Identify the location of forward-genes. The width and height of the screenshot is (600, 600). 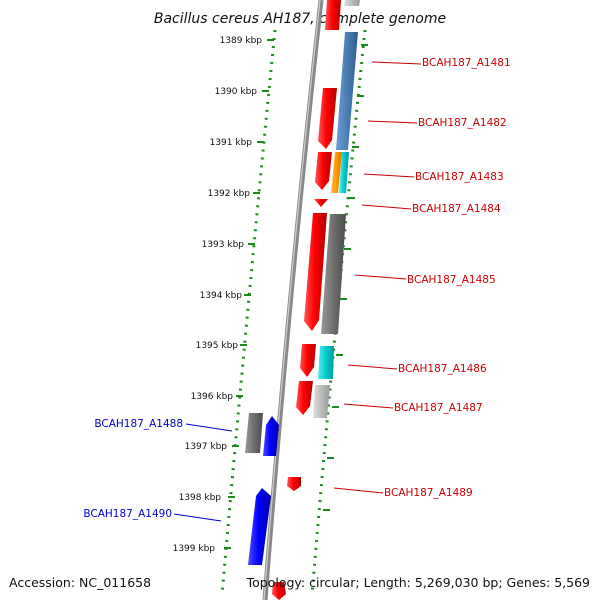
(306, 300).